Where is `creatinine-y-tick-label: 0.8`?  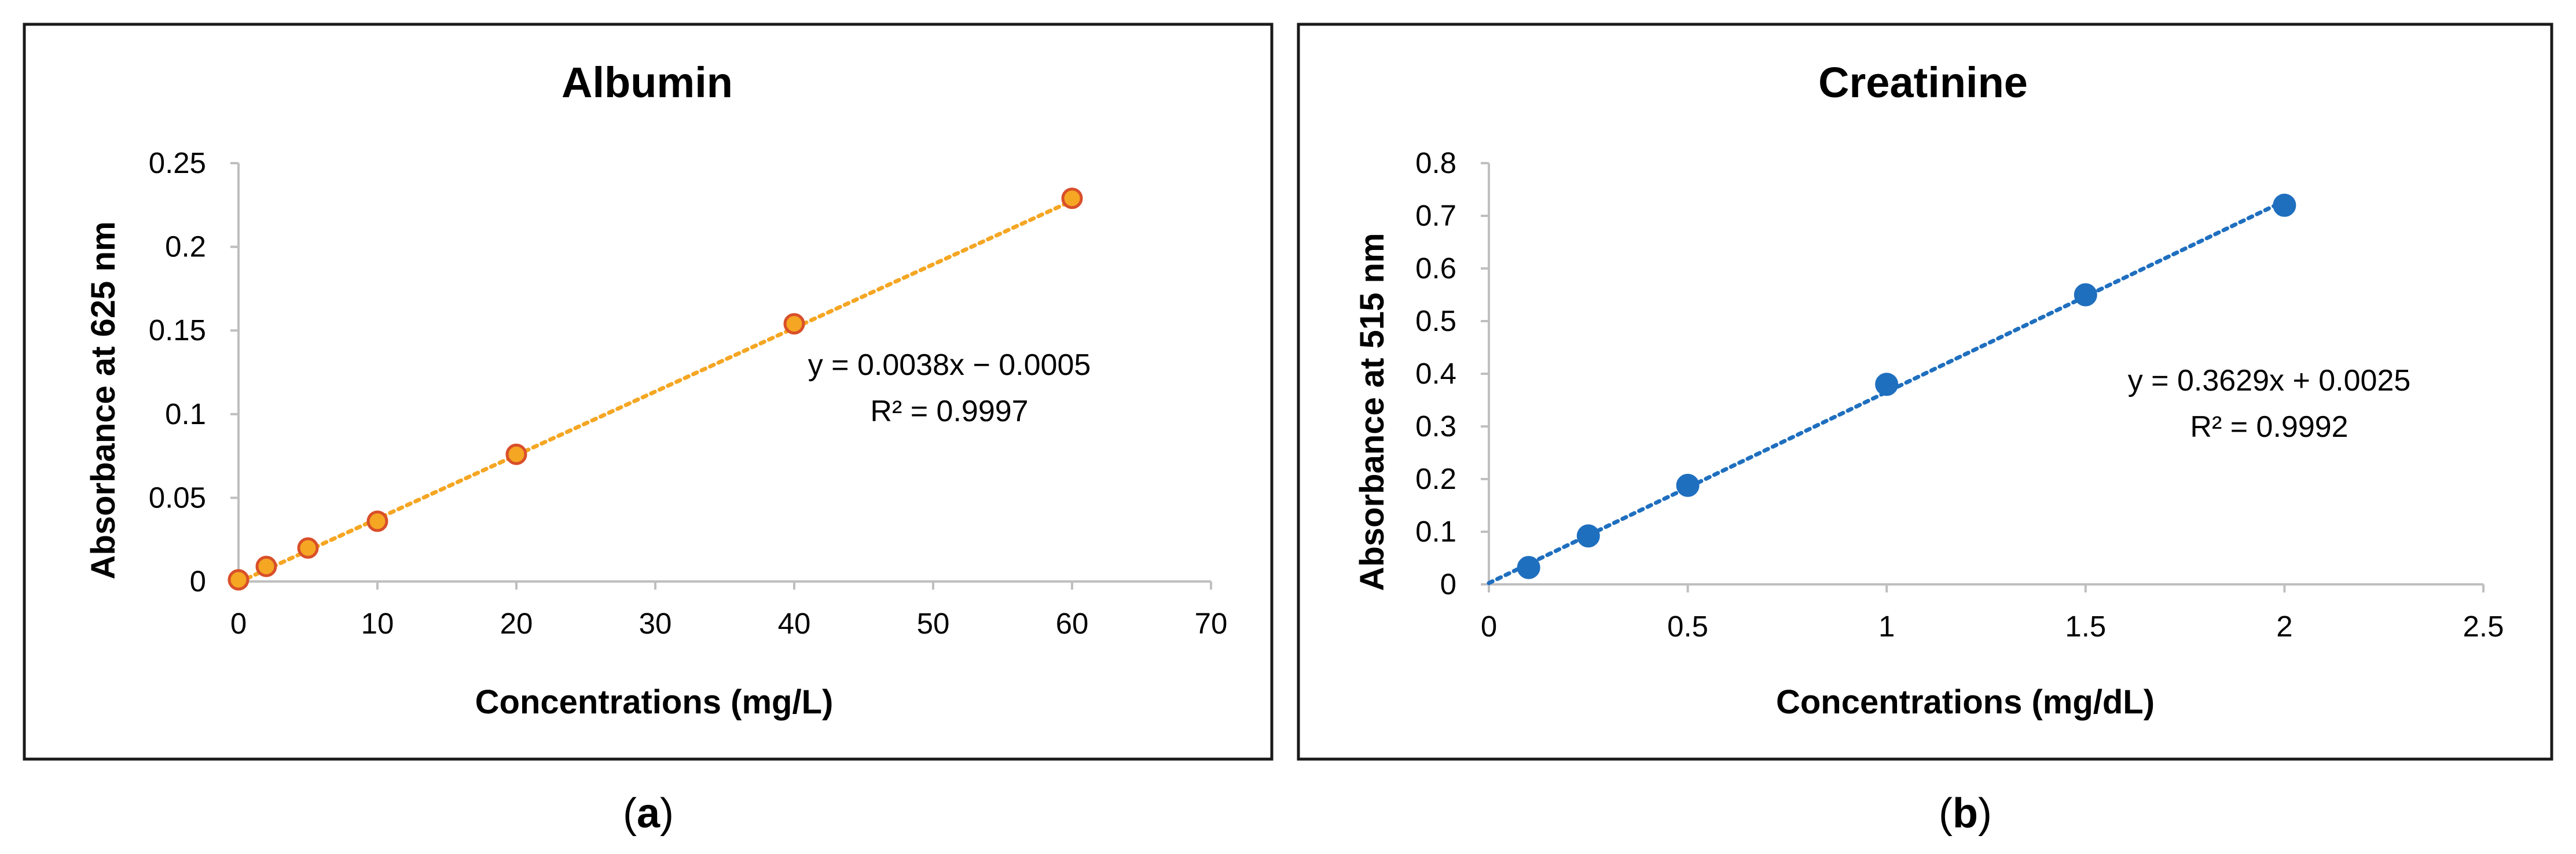
creatinine-y-tick-label: 0.8 is located at coordinates (1435, 162).